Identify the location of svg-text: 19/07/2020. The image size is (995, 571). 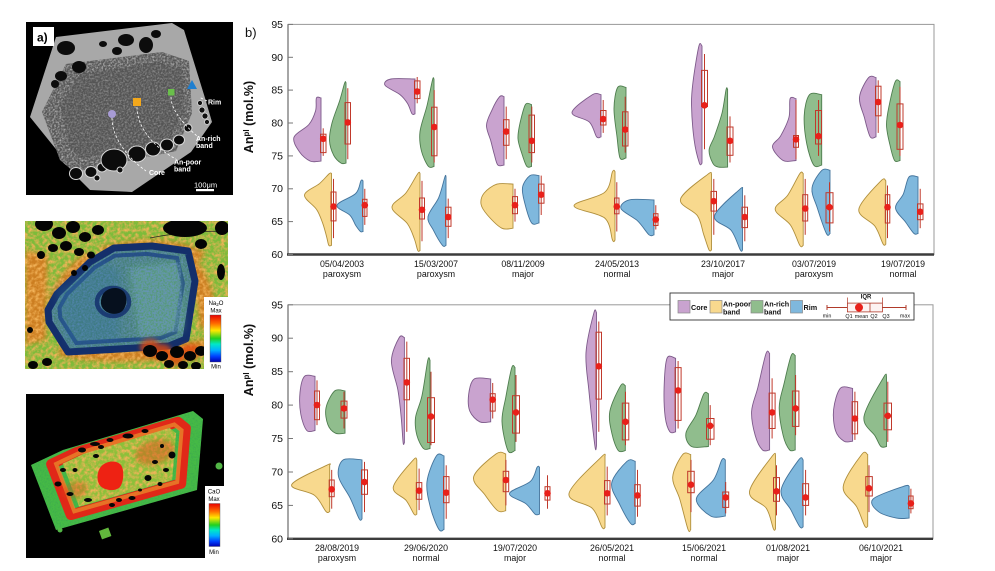
(515, 548).